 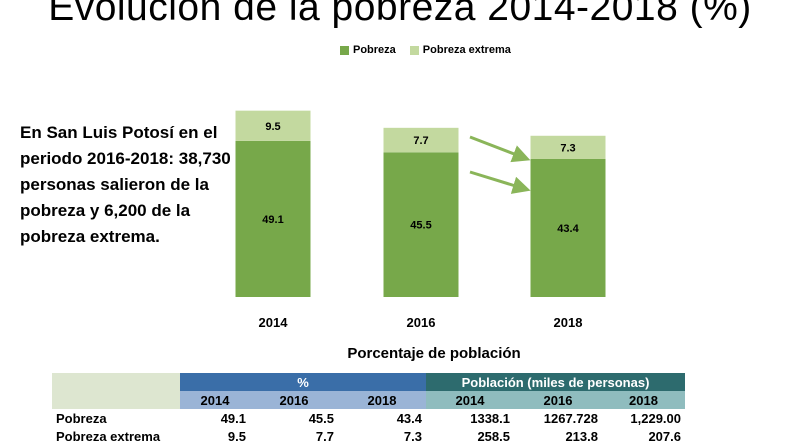 I want to click on legend-item-pobreza-extrema: Pobreza extrema, so click(x=460, y=50).